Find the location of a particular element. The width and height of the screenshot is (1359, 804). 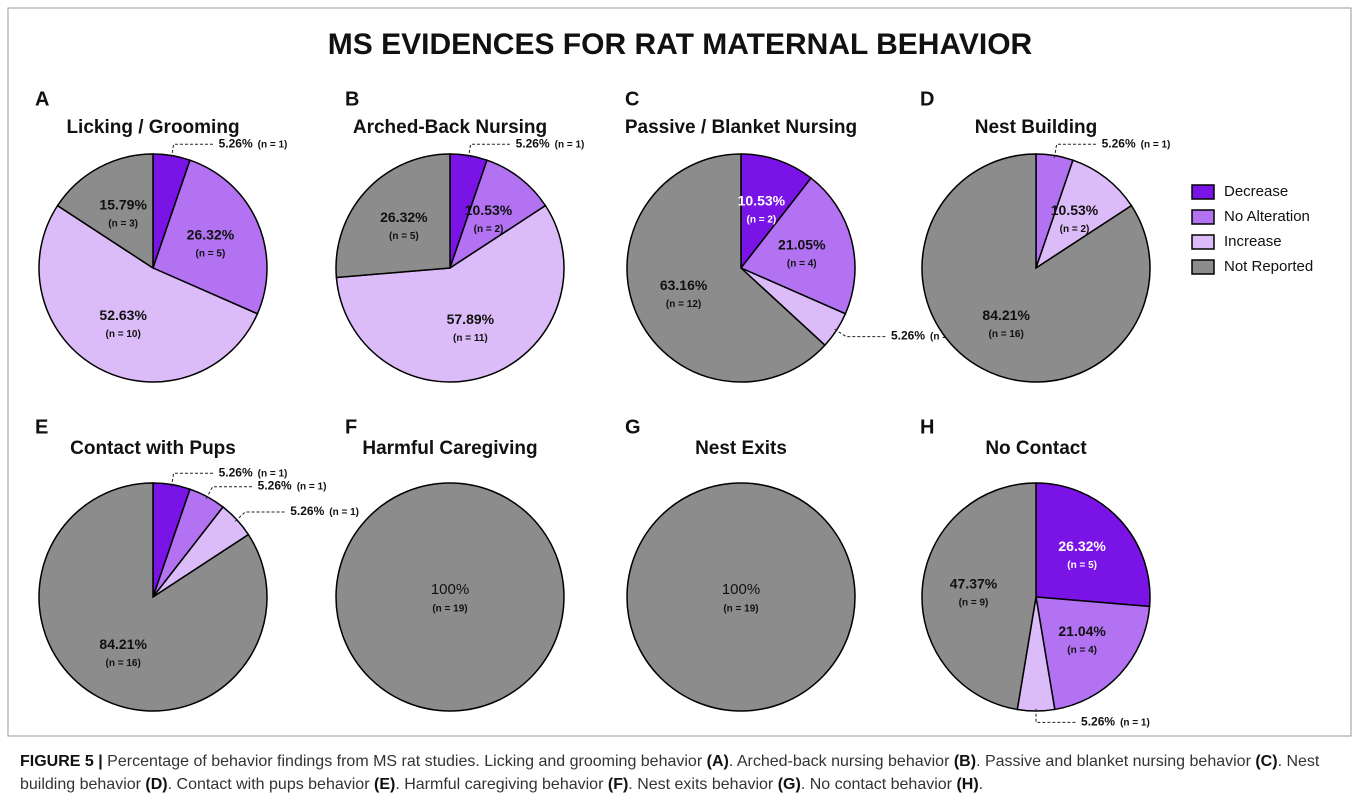

caption-text: . Passive and blanket nursing behavior is located at coordinates (1116, 761).